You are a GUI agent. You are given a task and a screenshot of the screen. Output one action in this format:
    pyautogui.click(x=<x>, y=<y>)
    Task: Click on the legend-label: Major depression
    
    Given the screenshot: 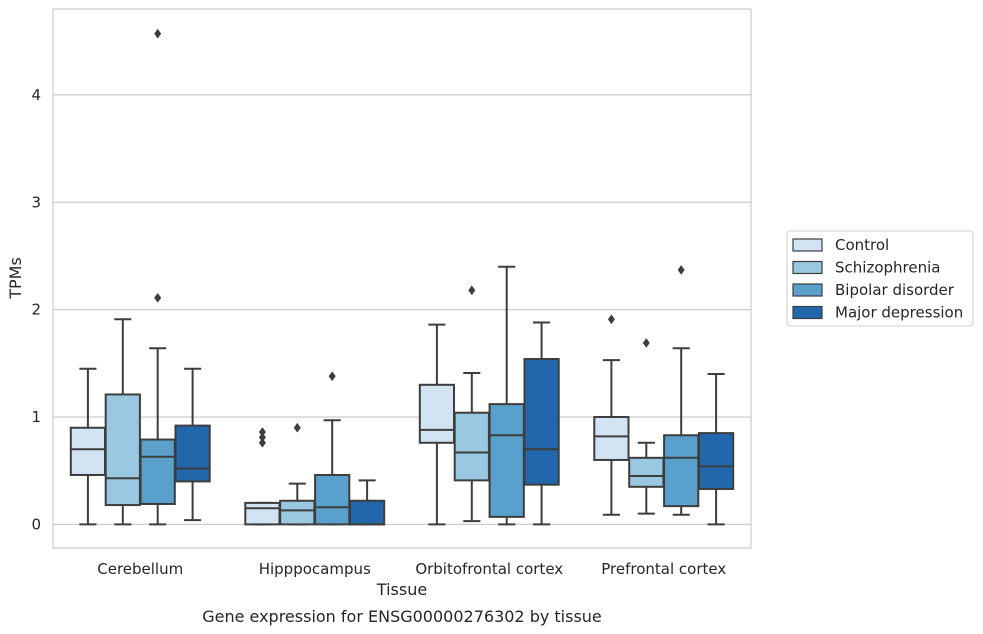 What is the action you would take?
    pyautogui.click(x=899, y=313)
    